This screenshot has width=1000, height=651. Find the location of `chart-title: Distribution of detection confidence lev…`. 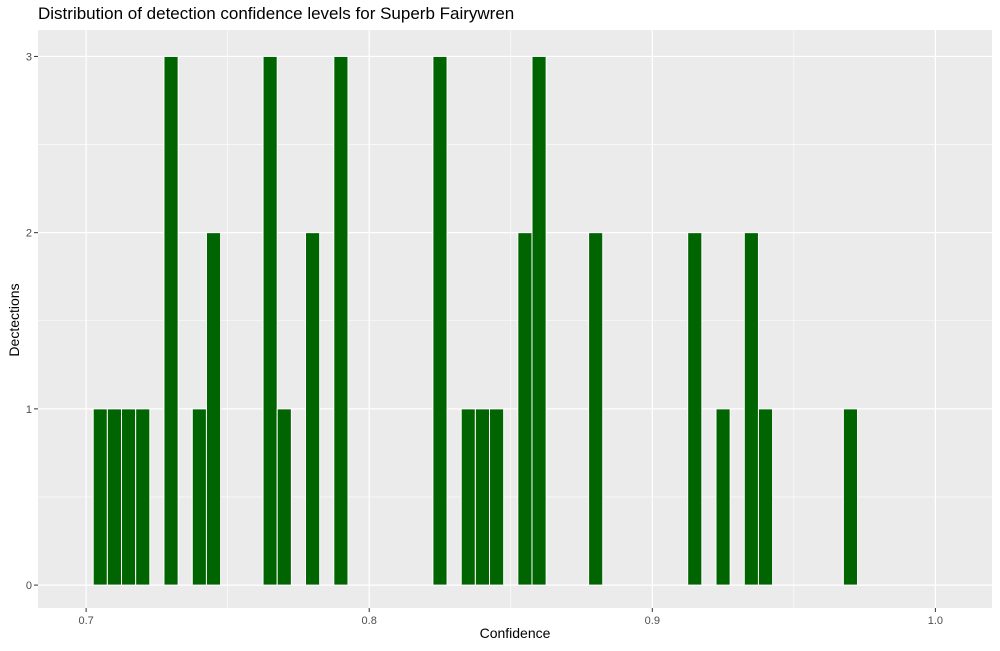

chart-title: Distribution of detection confidence lev… is located at coordinates (276, 13).